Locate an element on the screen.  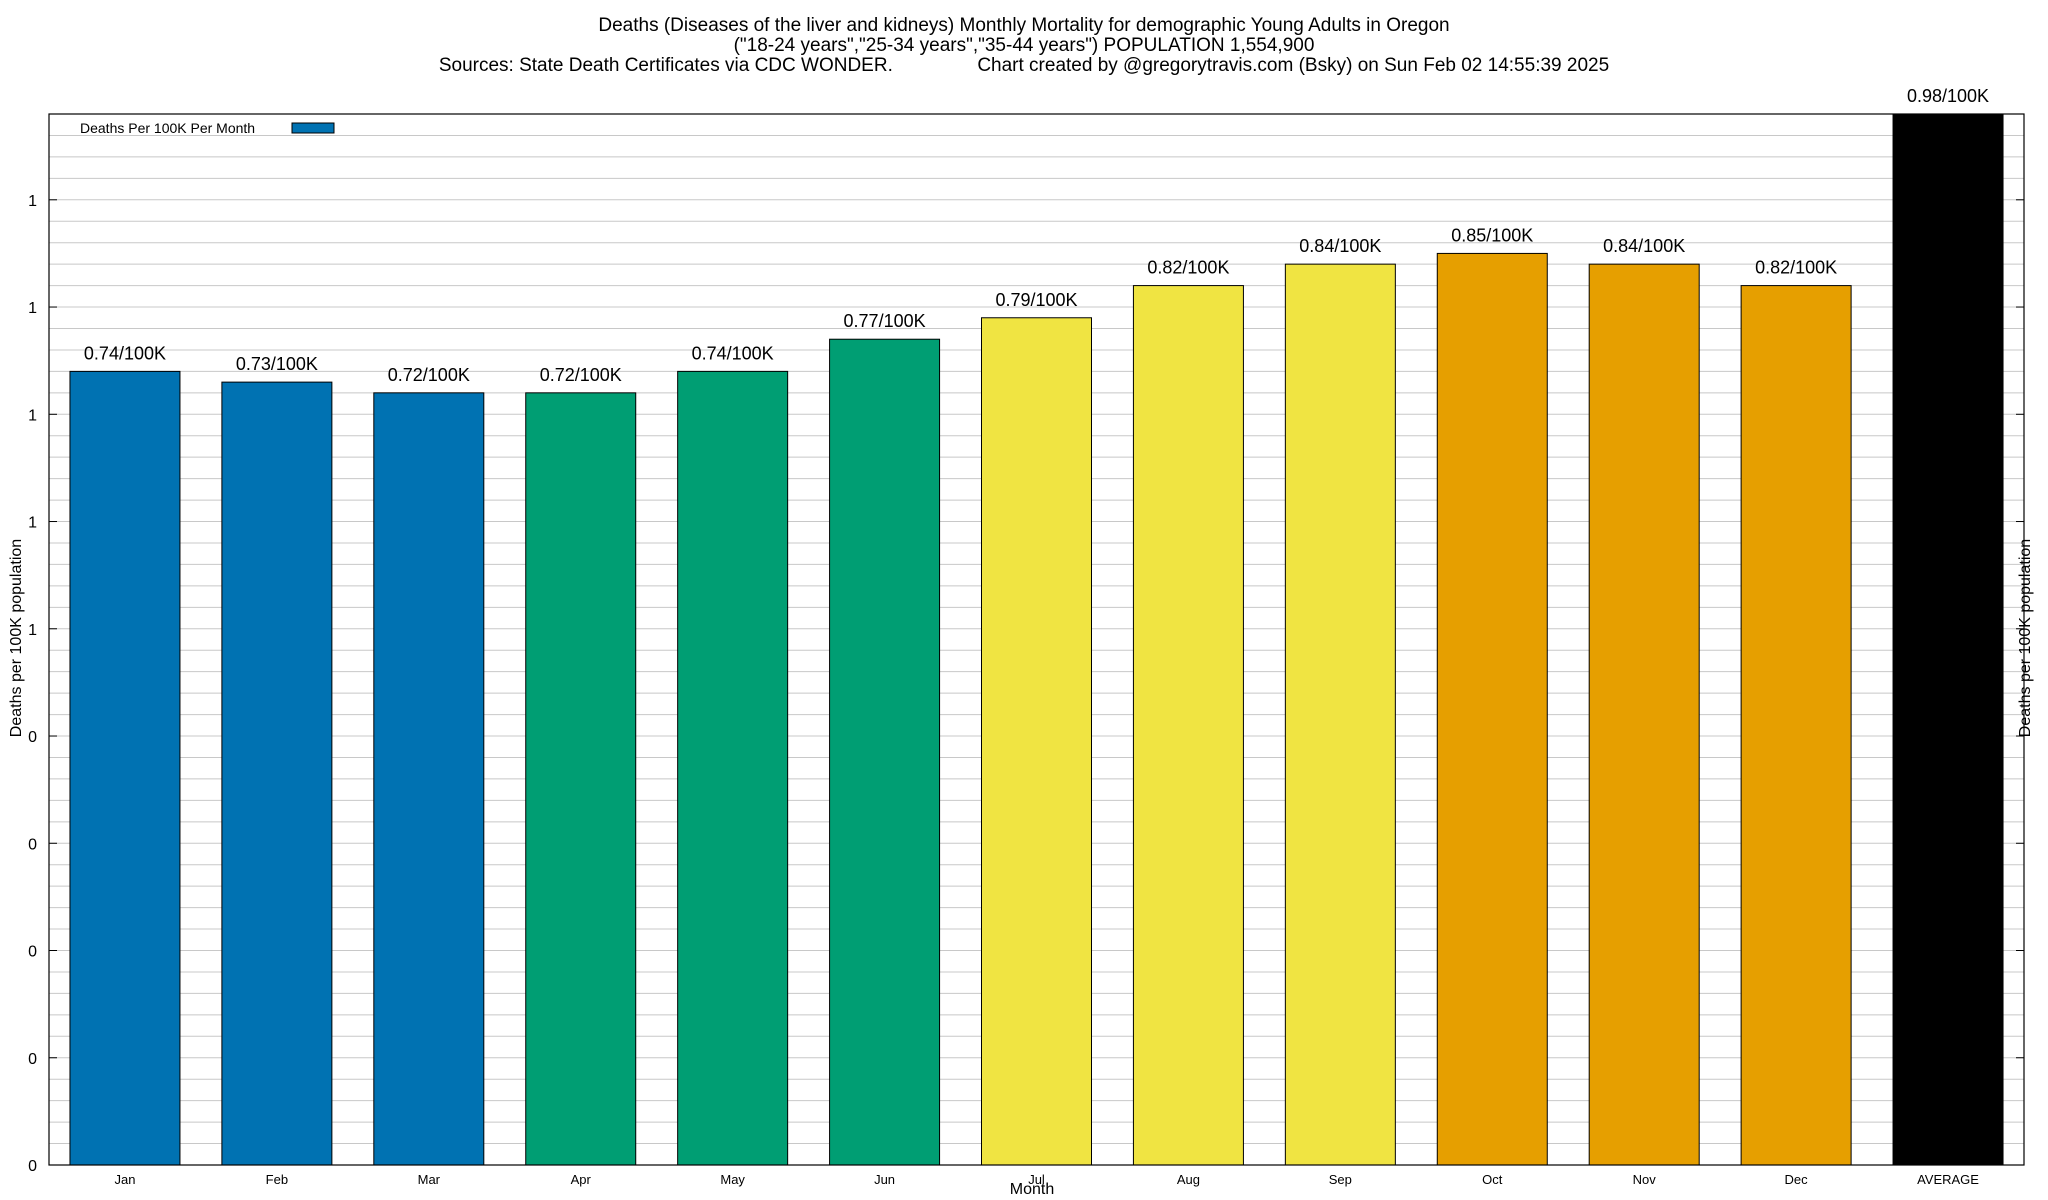
x-axis-label: Month is located at coordinates (1032, 1189).